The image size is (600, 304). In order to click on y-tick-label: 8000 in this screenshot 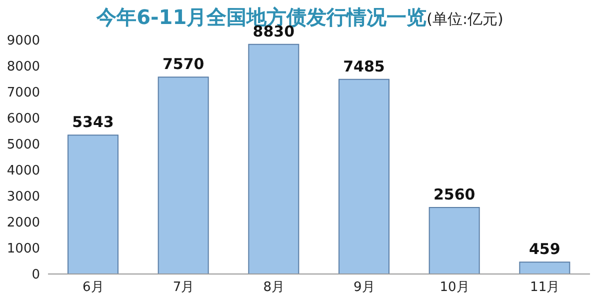, I will do `click(23, 67)`.